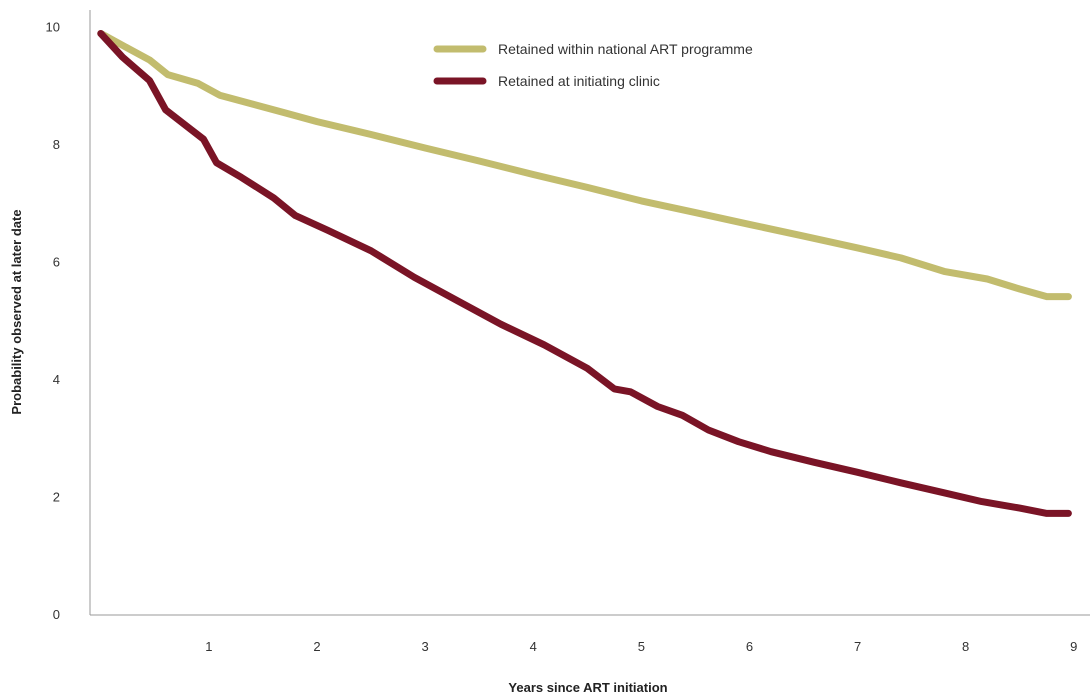 The width and height of the screenshot is (1090, 693). What do you see at coordinates (56, 614) in the screenshot?
I see `y-tick-label: 0` at bounding box center [56, 614].